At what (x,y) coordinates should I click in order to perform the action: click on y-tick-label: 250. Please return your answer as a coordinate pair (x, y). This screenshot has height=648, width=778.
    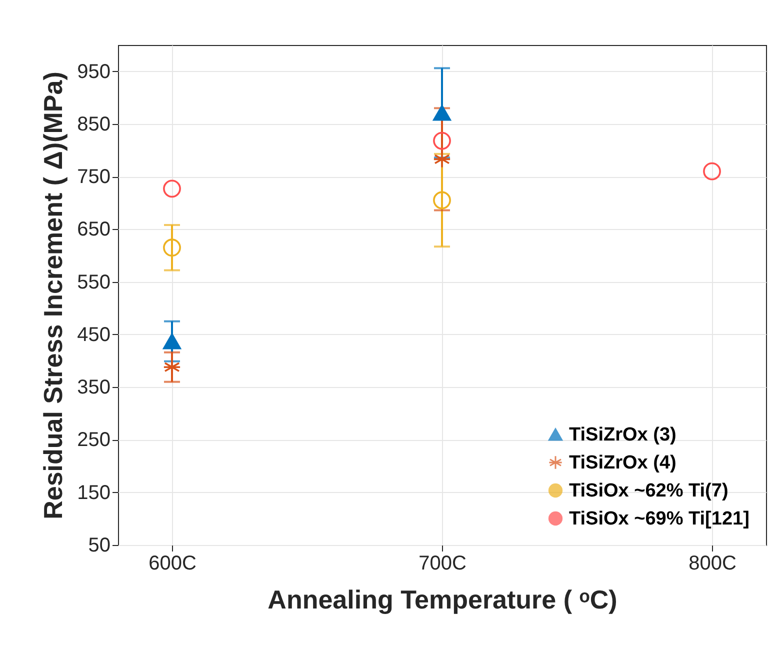
    Looking at the image, I should click on (93, 440).